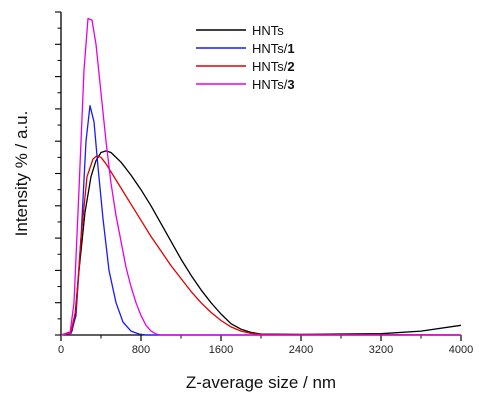  Describe the element at coordinates (273, 48) in the screenshot. I see `legend-label-2: HNTs/1` at that location.